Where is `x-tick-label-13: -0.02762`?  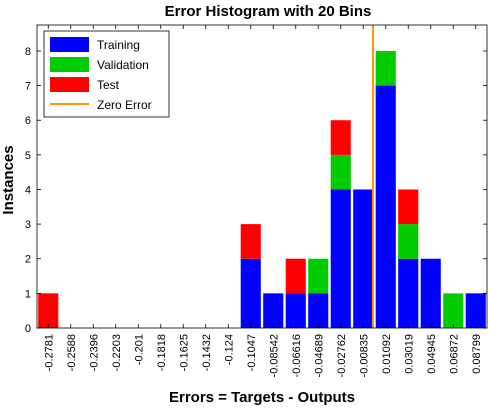 x-tick-label-13: -0.02762 is located at coordinates (342, 355).